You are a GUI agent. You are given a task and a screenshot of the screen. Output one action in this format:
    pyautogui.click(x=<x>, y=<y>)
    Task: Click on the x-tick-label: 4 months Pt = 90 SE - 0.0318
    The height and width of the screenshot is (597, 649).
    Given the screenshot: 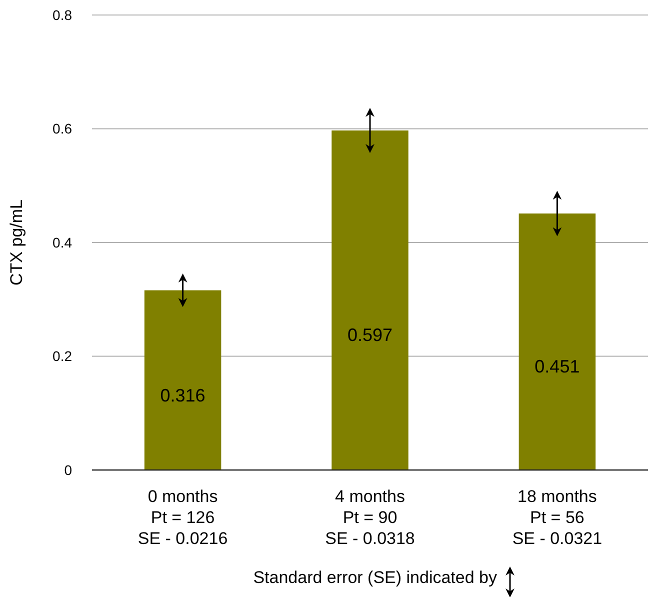 What is the action you would take?
    pyautogui.click(x=370, y=517)
    